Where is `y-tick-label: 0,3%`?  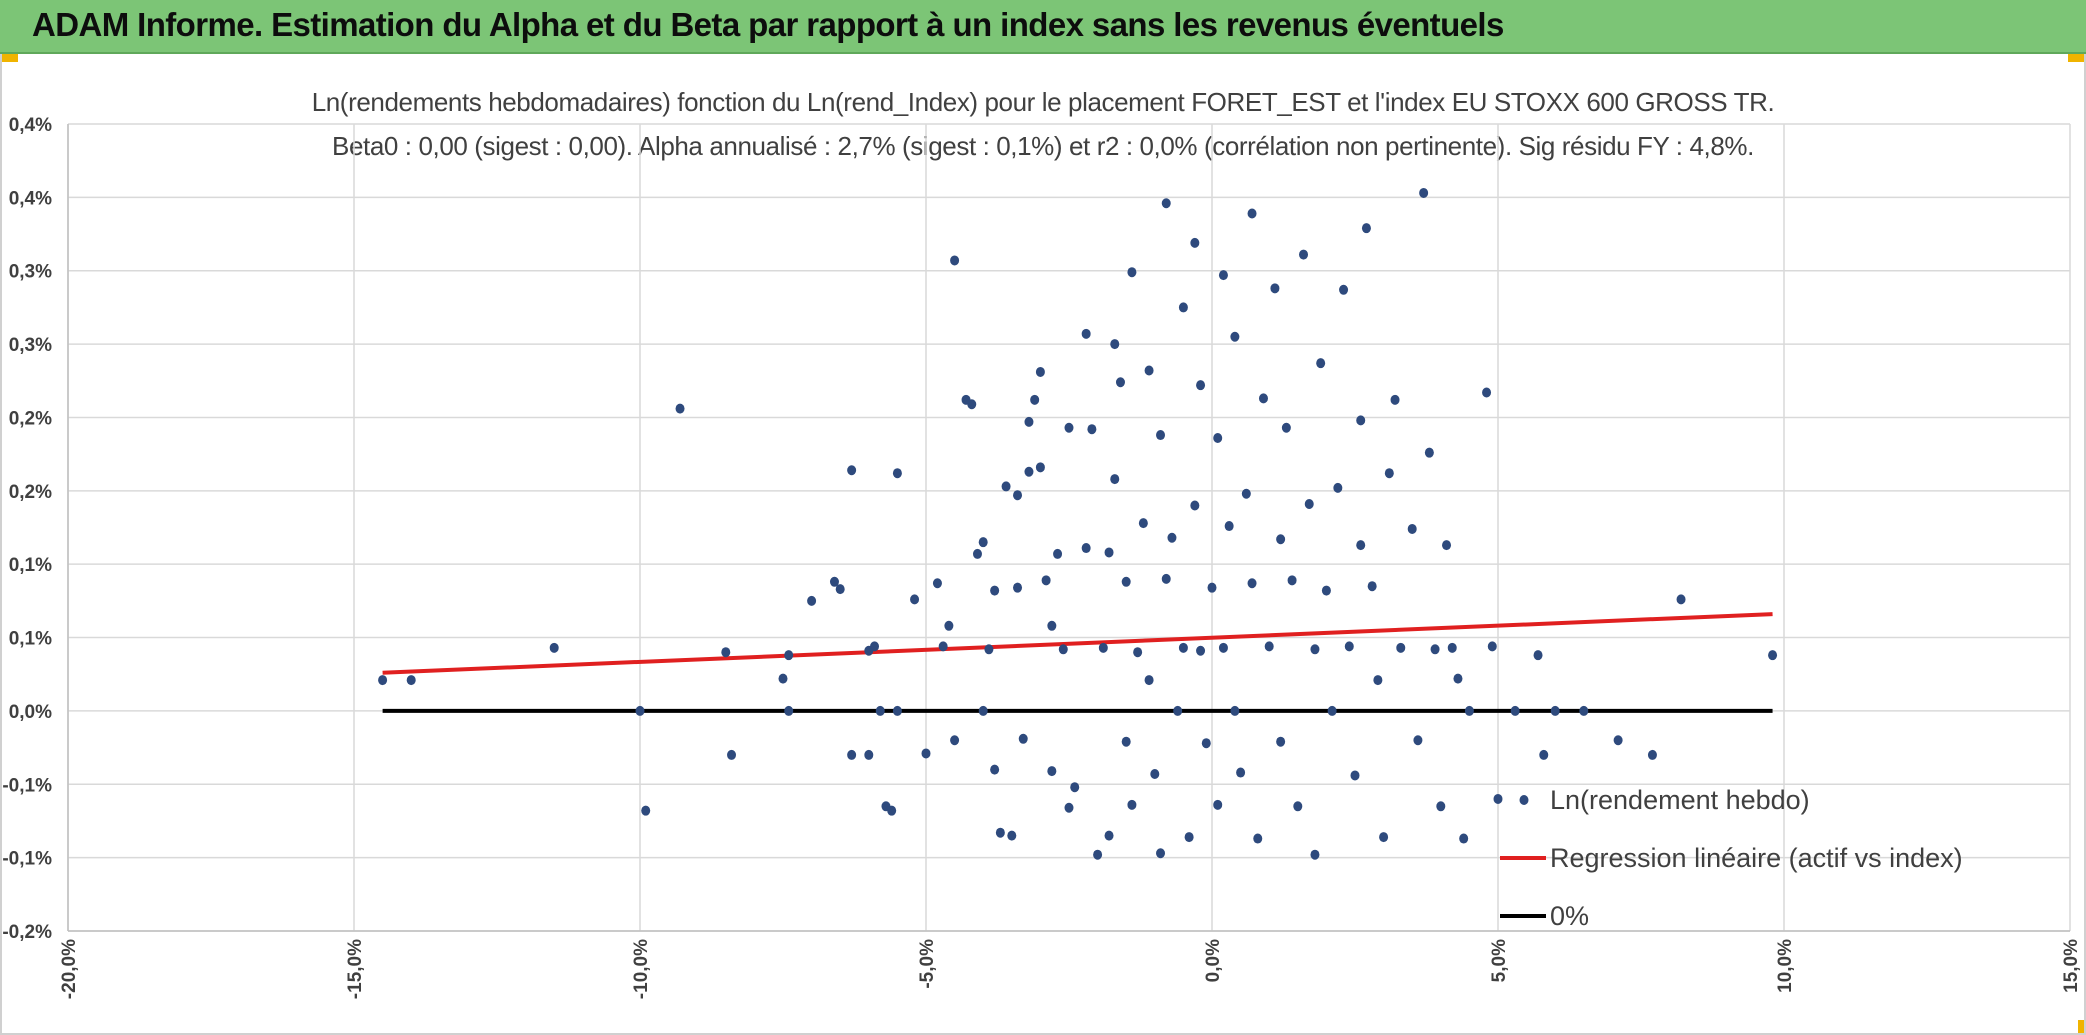 y-tick-label: 0,3% is located at coordinates (30, 345).